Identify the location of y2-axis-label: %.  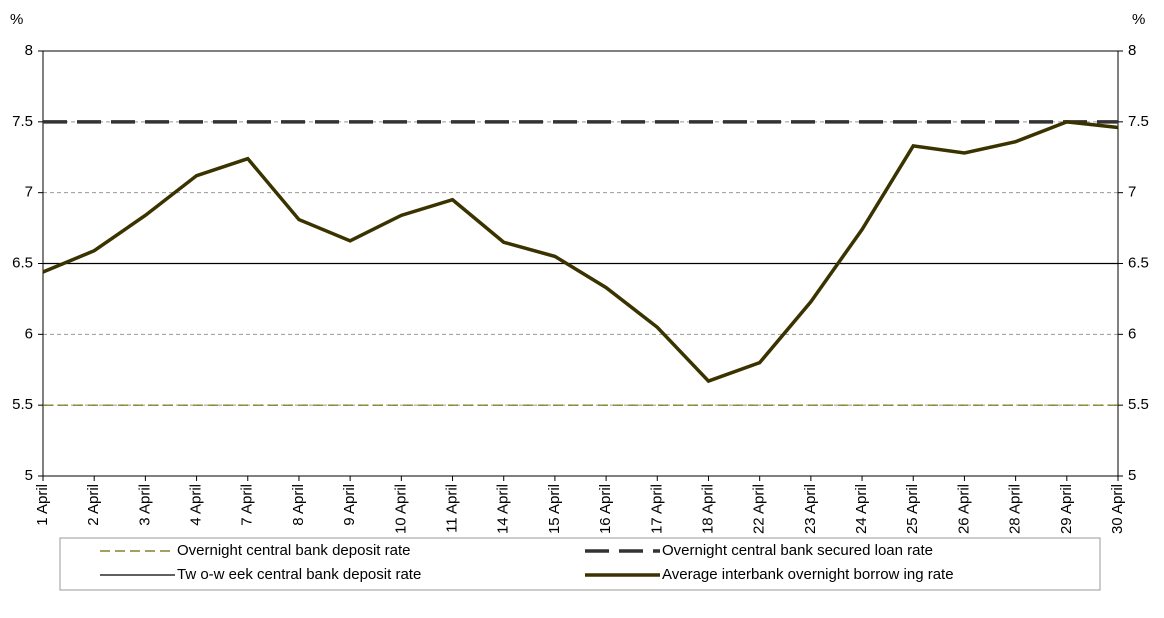
(1138, 19).